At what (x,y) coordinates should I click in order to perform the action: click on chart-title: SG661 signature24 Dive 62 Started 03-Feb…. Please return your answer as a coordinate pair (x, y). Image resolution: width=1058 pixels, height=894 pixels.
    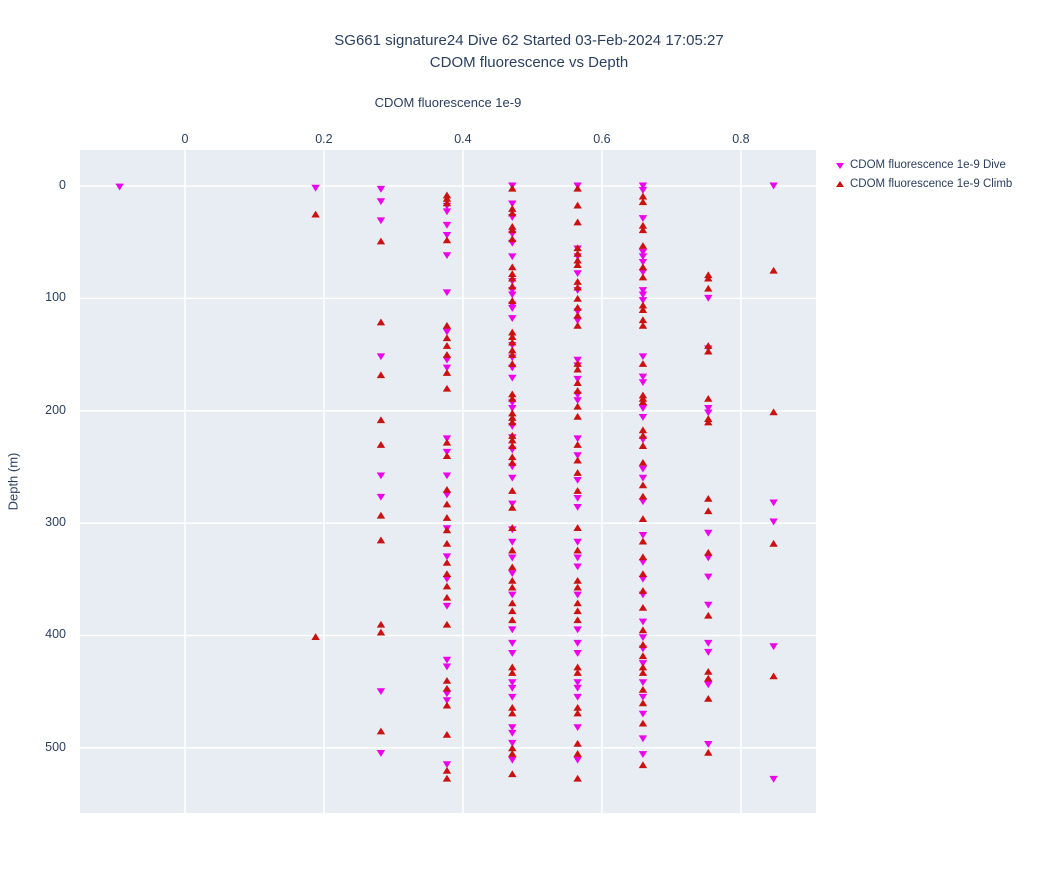
    Looking at the image, I should click on (529, 40).